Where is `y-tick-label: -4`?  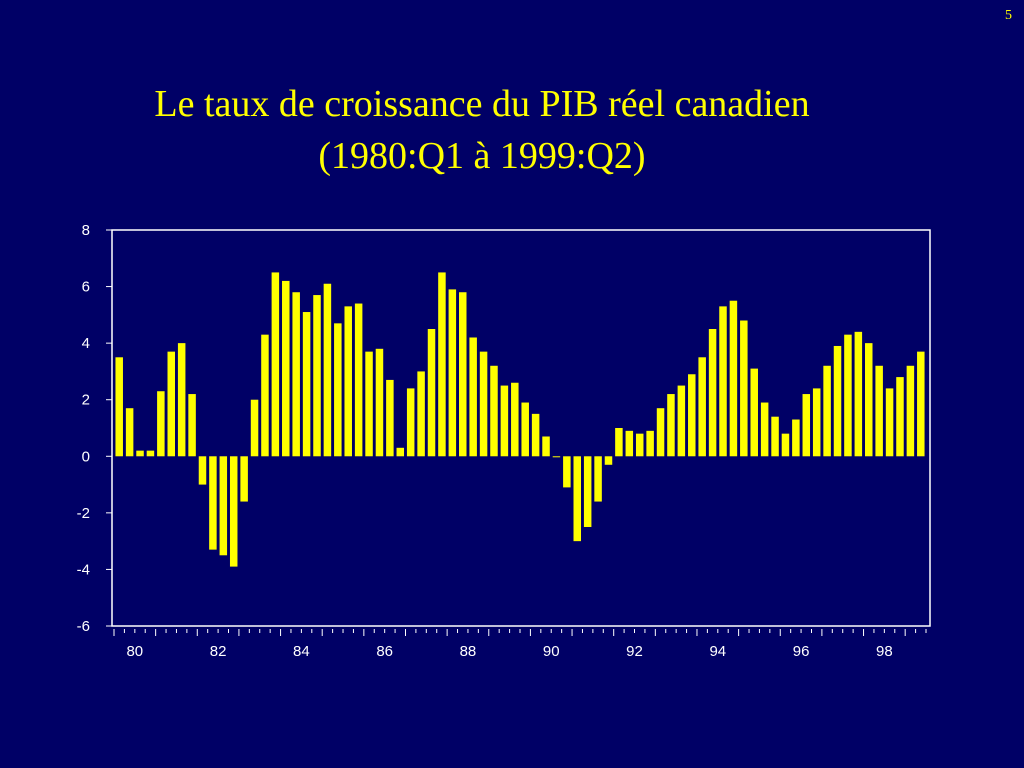 y-tick-label: -4 is located at coordinates (83, 569).